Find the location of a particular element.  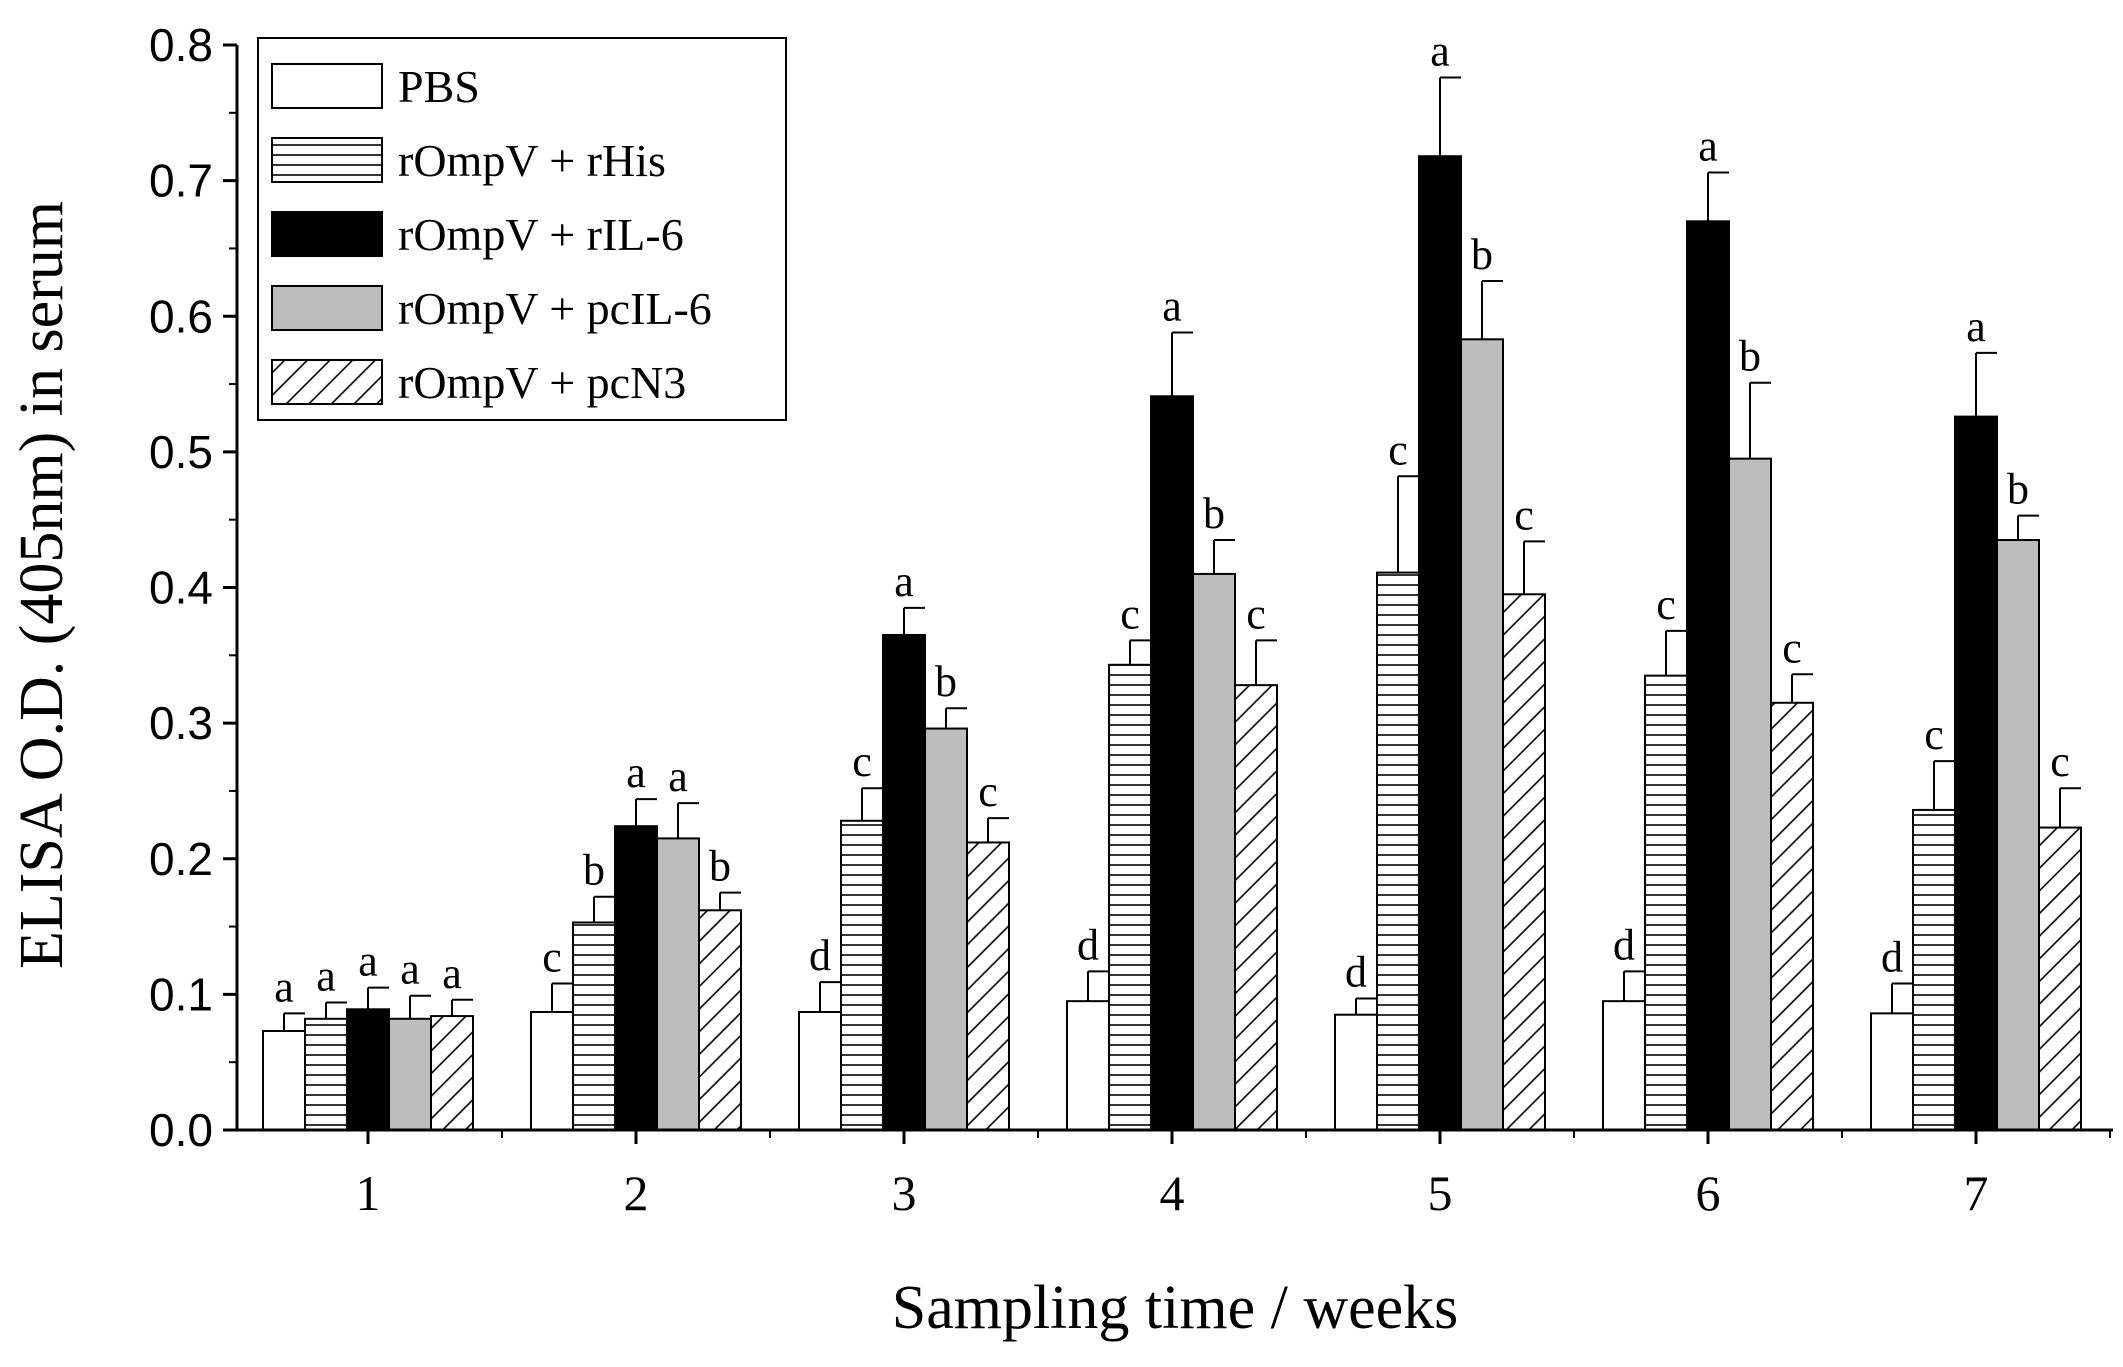

bar-week6-series3 is located at coordinates (1708, 675).